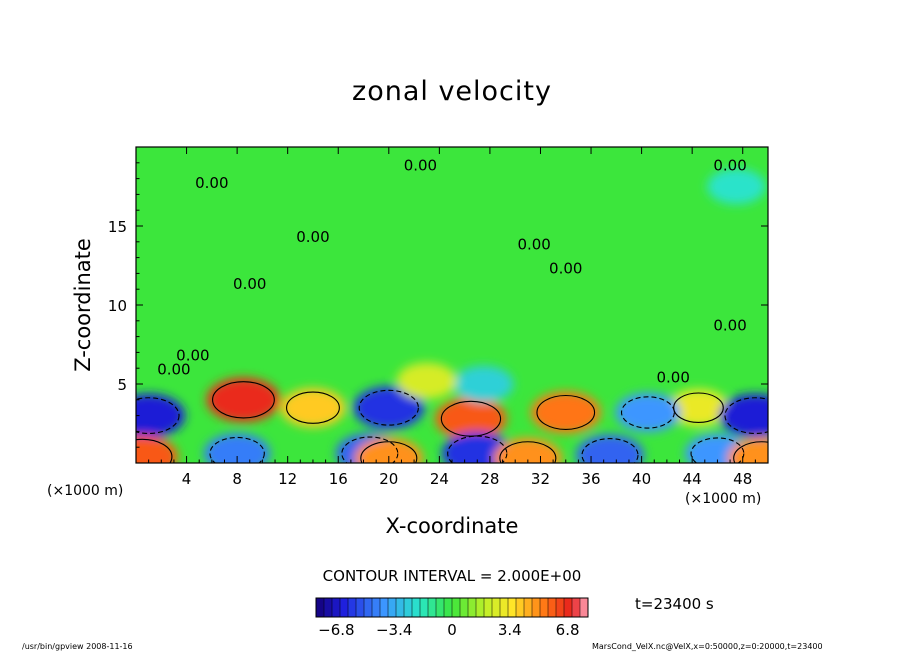 This screenshot has height=654, width=904. What do you see at coordinates (388, 479) in the screenshot?
I see `x-tick-label: 20` at bounding box center [388, 479].